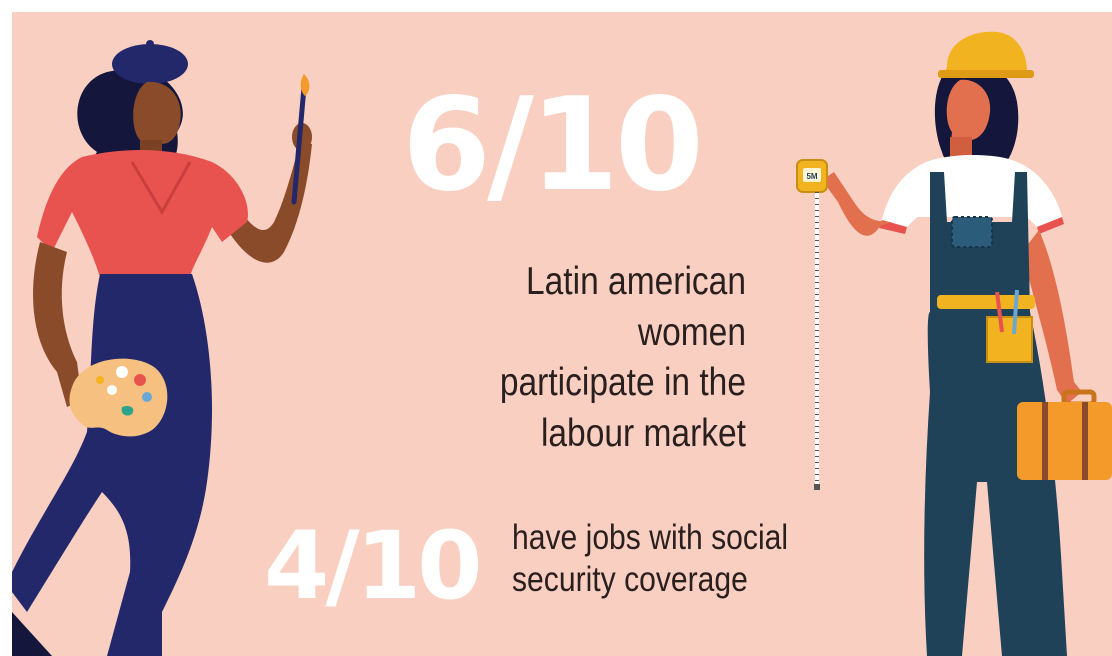  Describe the element at coordinates (1064, 434) in the screenshot. I see `toolbox-icon` at that location.